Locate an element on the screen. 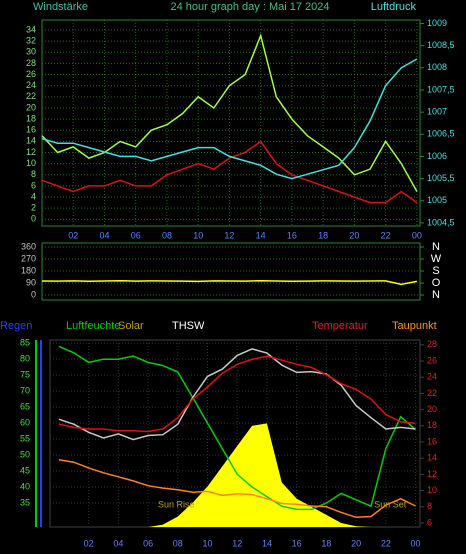  y-tick-label: 10 is located at coordinates (31, 163).